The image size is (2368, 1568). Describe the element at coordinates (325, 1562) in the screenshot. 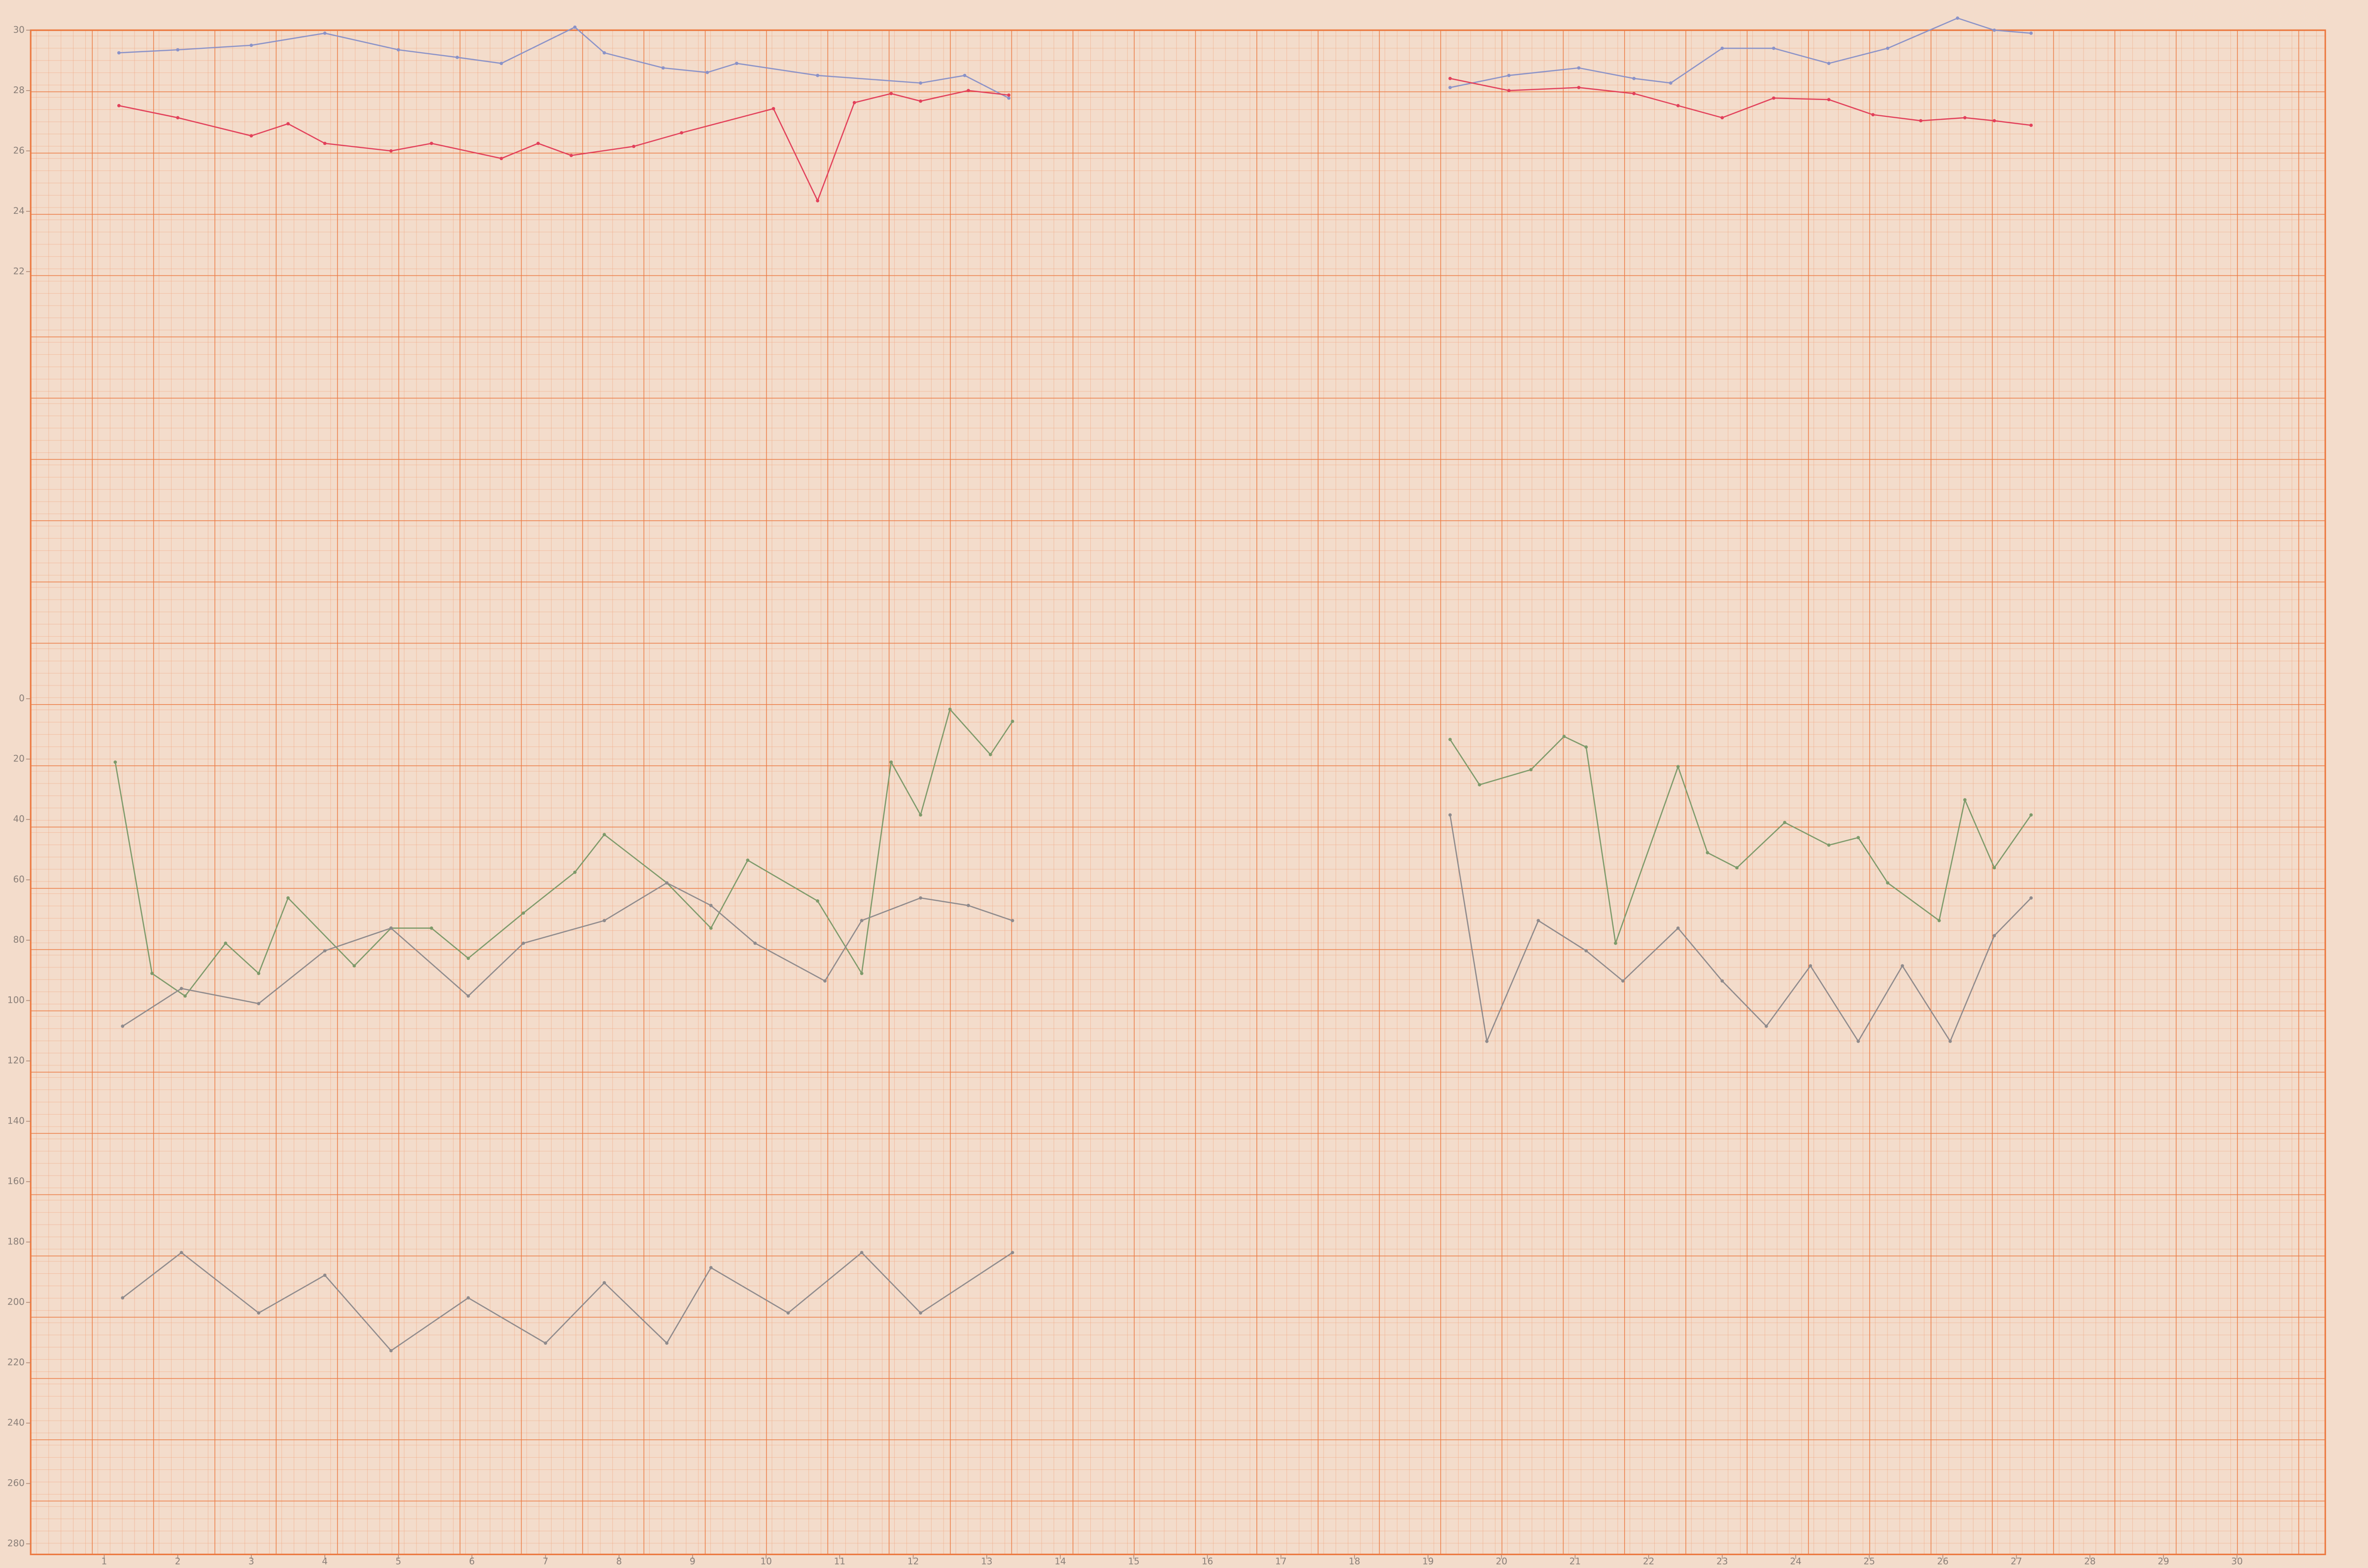

I see `x-tick-label: 4` at that location.